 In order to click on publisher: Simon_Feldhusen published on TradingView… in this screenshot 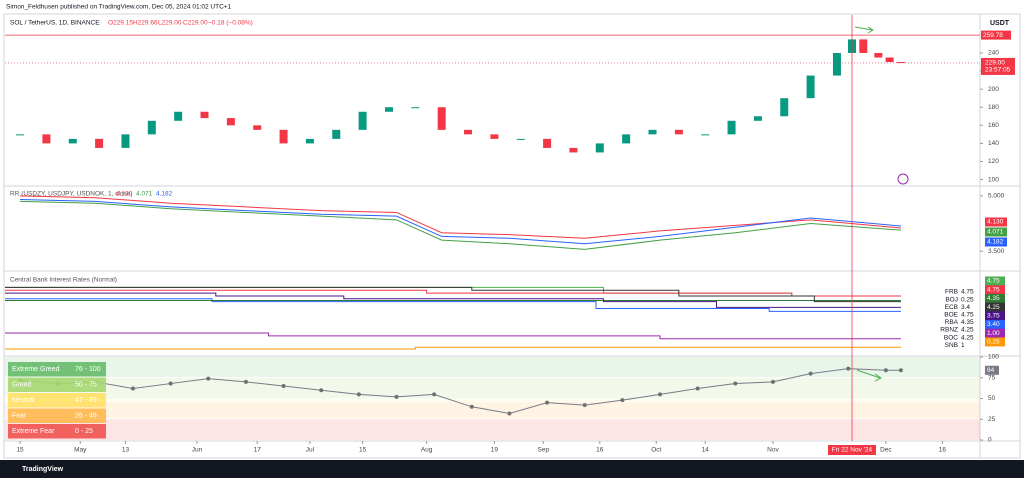, I will do `click(119, 7)`.